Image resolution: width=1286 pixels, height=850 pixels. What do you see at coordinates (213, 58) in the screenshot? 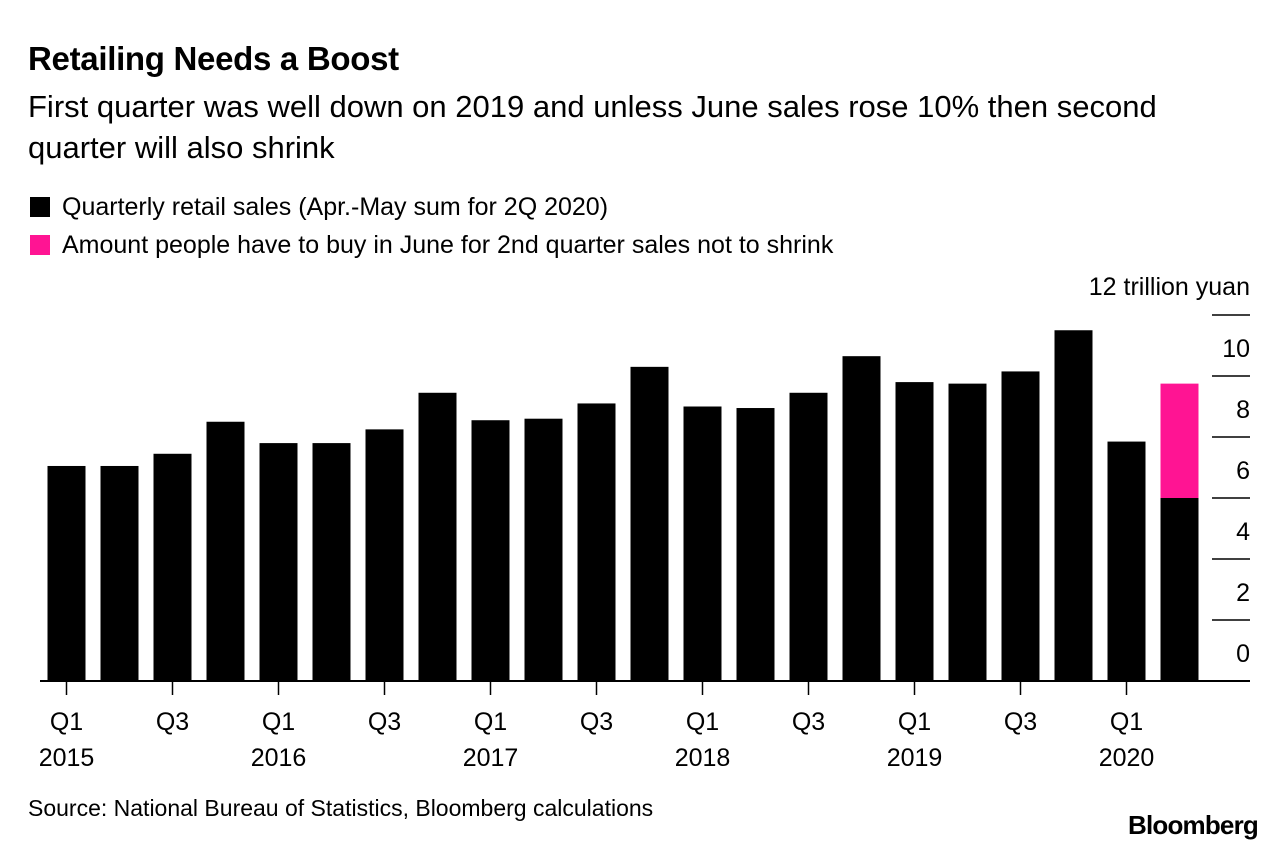
I see `chart-title: Retailing Needs a Boost` at bounding box center [213, 58].